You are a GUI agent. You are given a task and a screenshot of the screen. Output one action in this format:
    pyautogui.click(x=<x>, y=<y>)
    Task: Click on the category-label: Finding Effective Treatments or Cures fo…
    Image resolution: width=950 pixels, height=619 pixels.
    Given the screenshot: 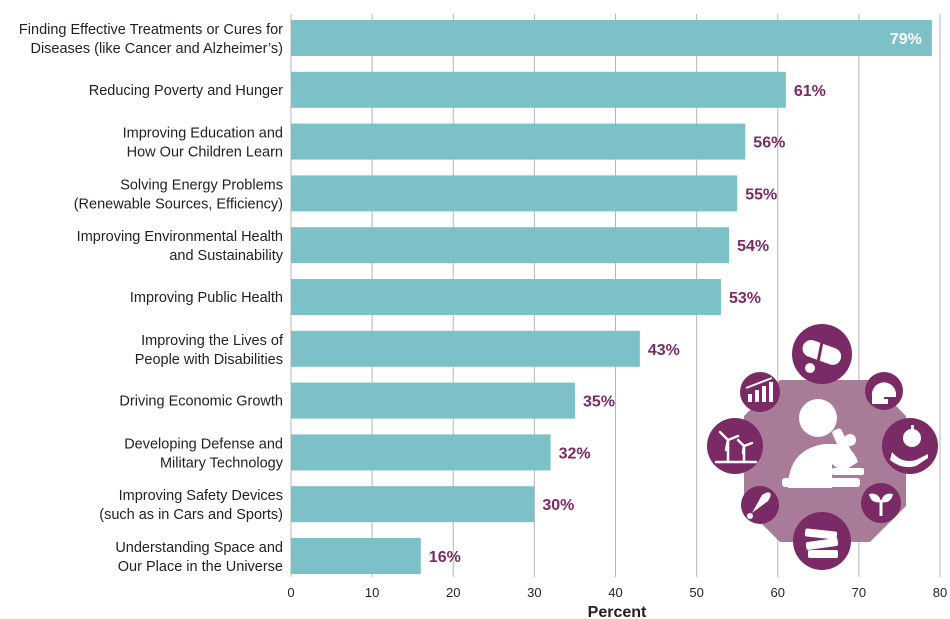 What is the action you would take?
    pyautogui.click(x=151, y=39)
    